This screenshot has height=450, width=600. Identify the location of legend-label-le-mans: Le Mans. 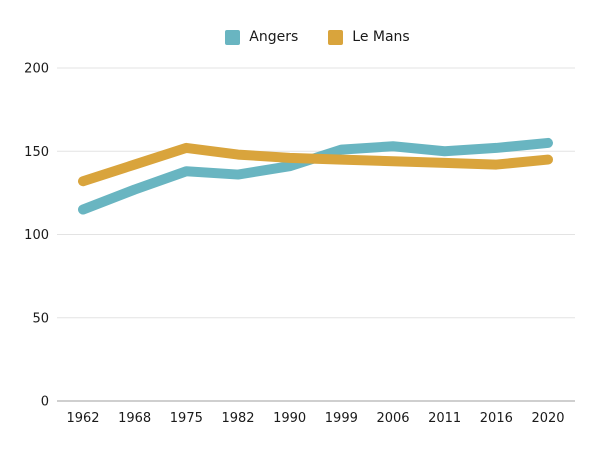
(381, 37).